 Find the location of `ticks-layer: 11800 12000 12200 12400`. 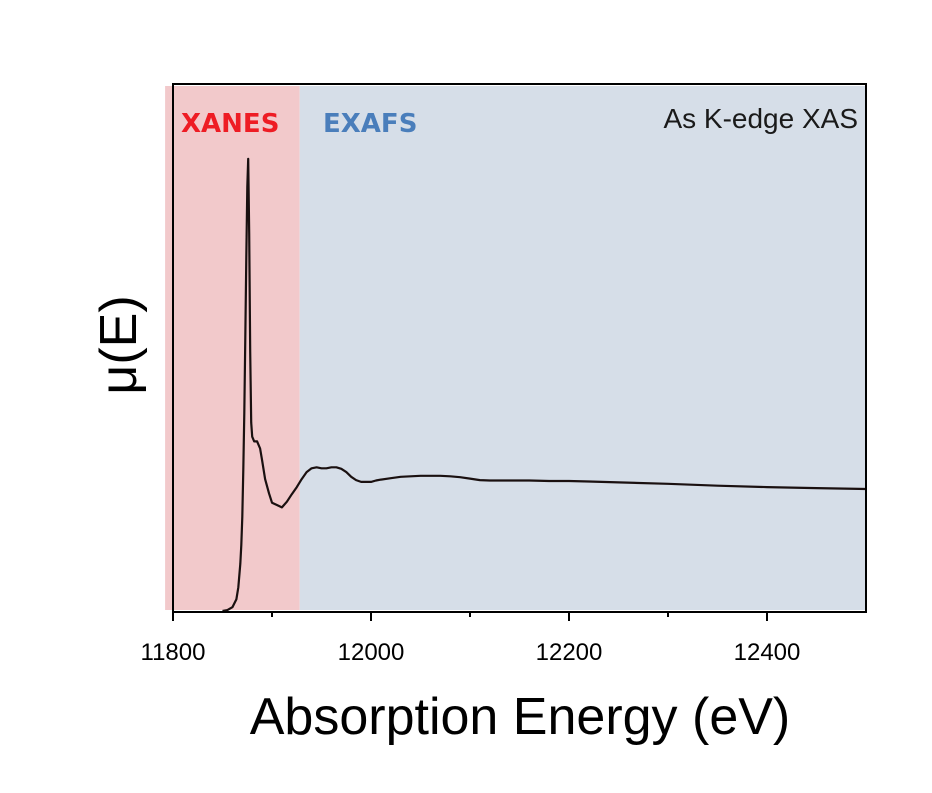

ticks-layer: 11800 12000 12200 12400 is located at coordinates (471, 639).